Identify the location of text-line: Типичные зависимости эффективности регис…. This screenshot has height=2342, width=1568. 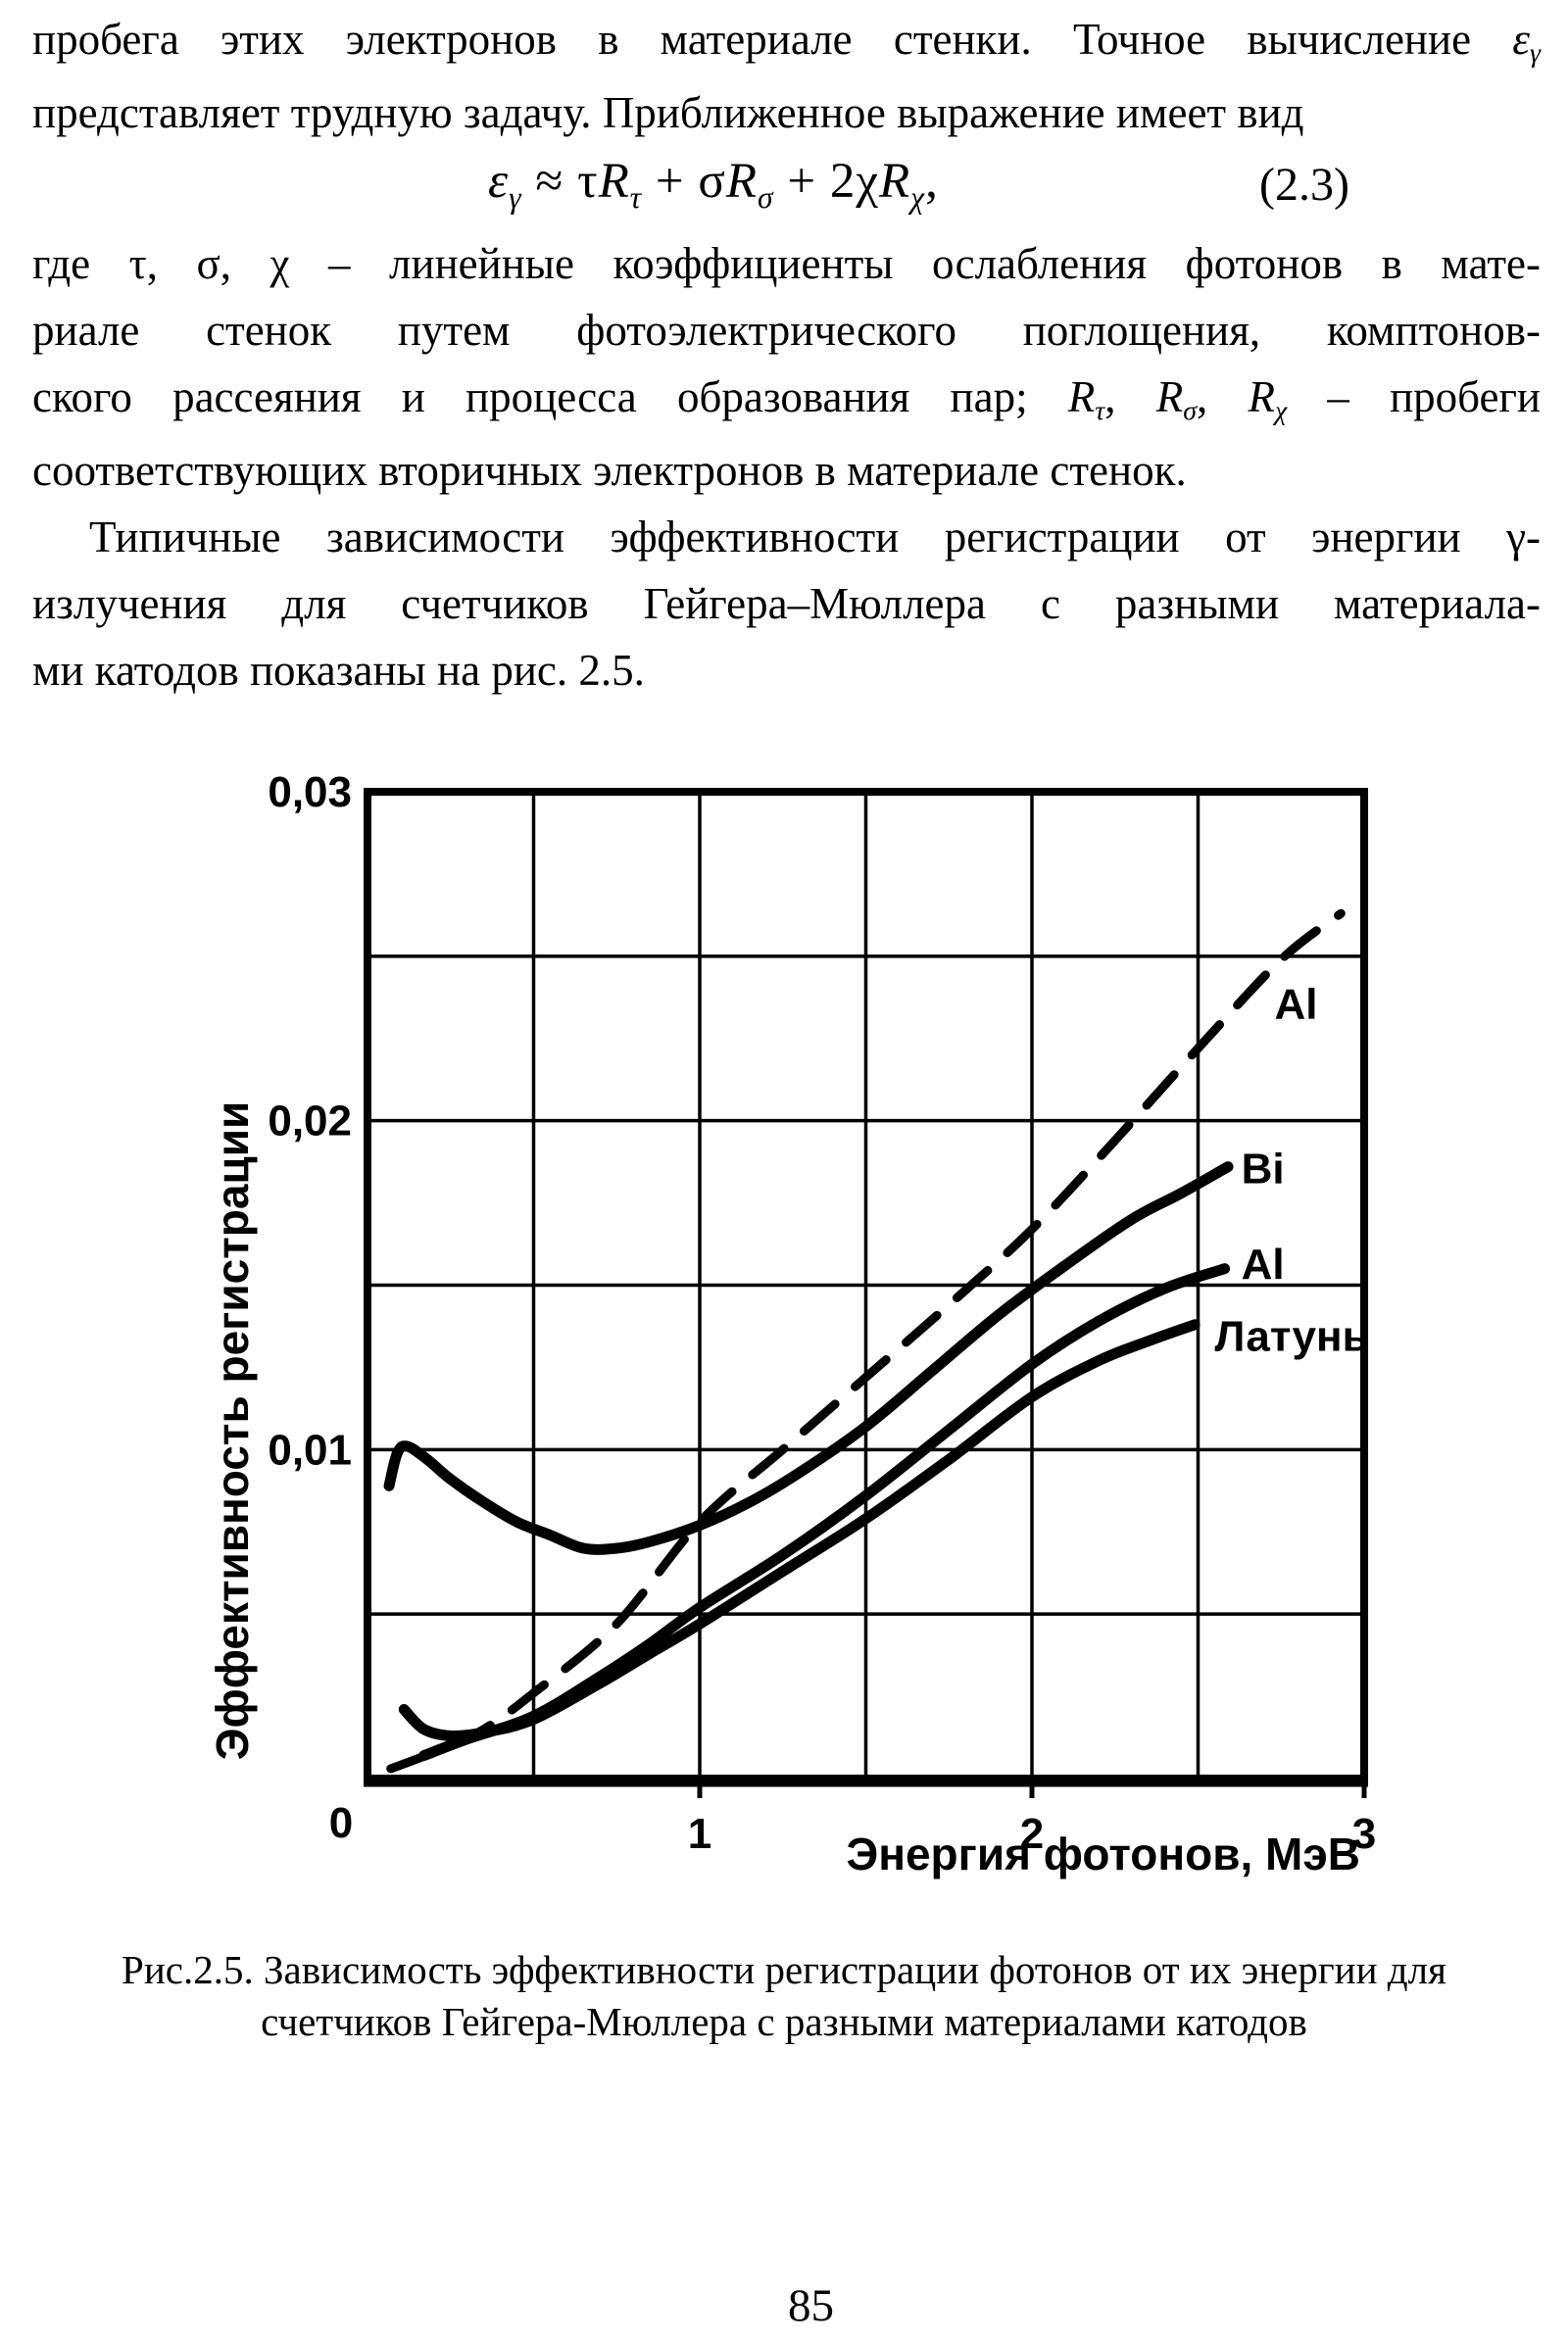
(786, 537).